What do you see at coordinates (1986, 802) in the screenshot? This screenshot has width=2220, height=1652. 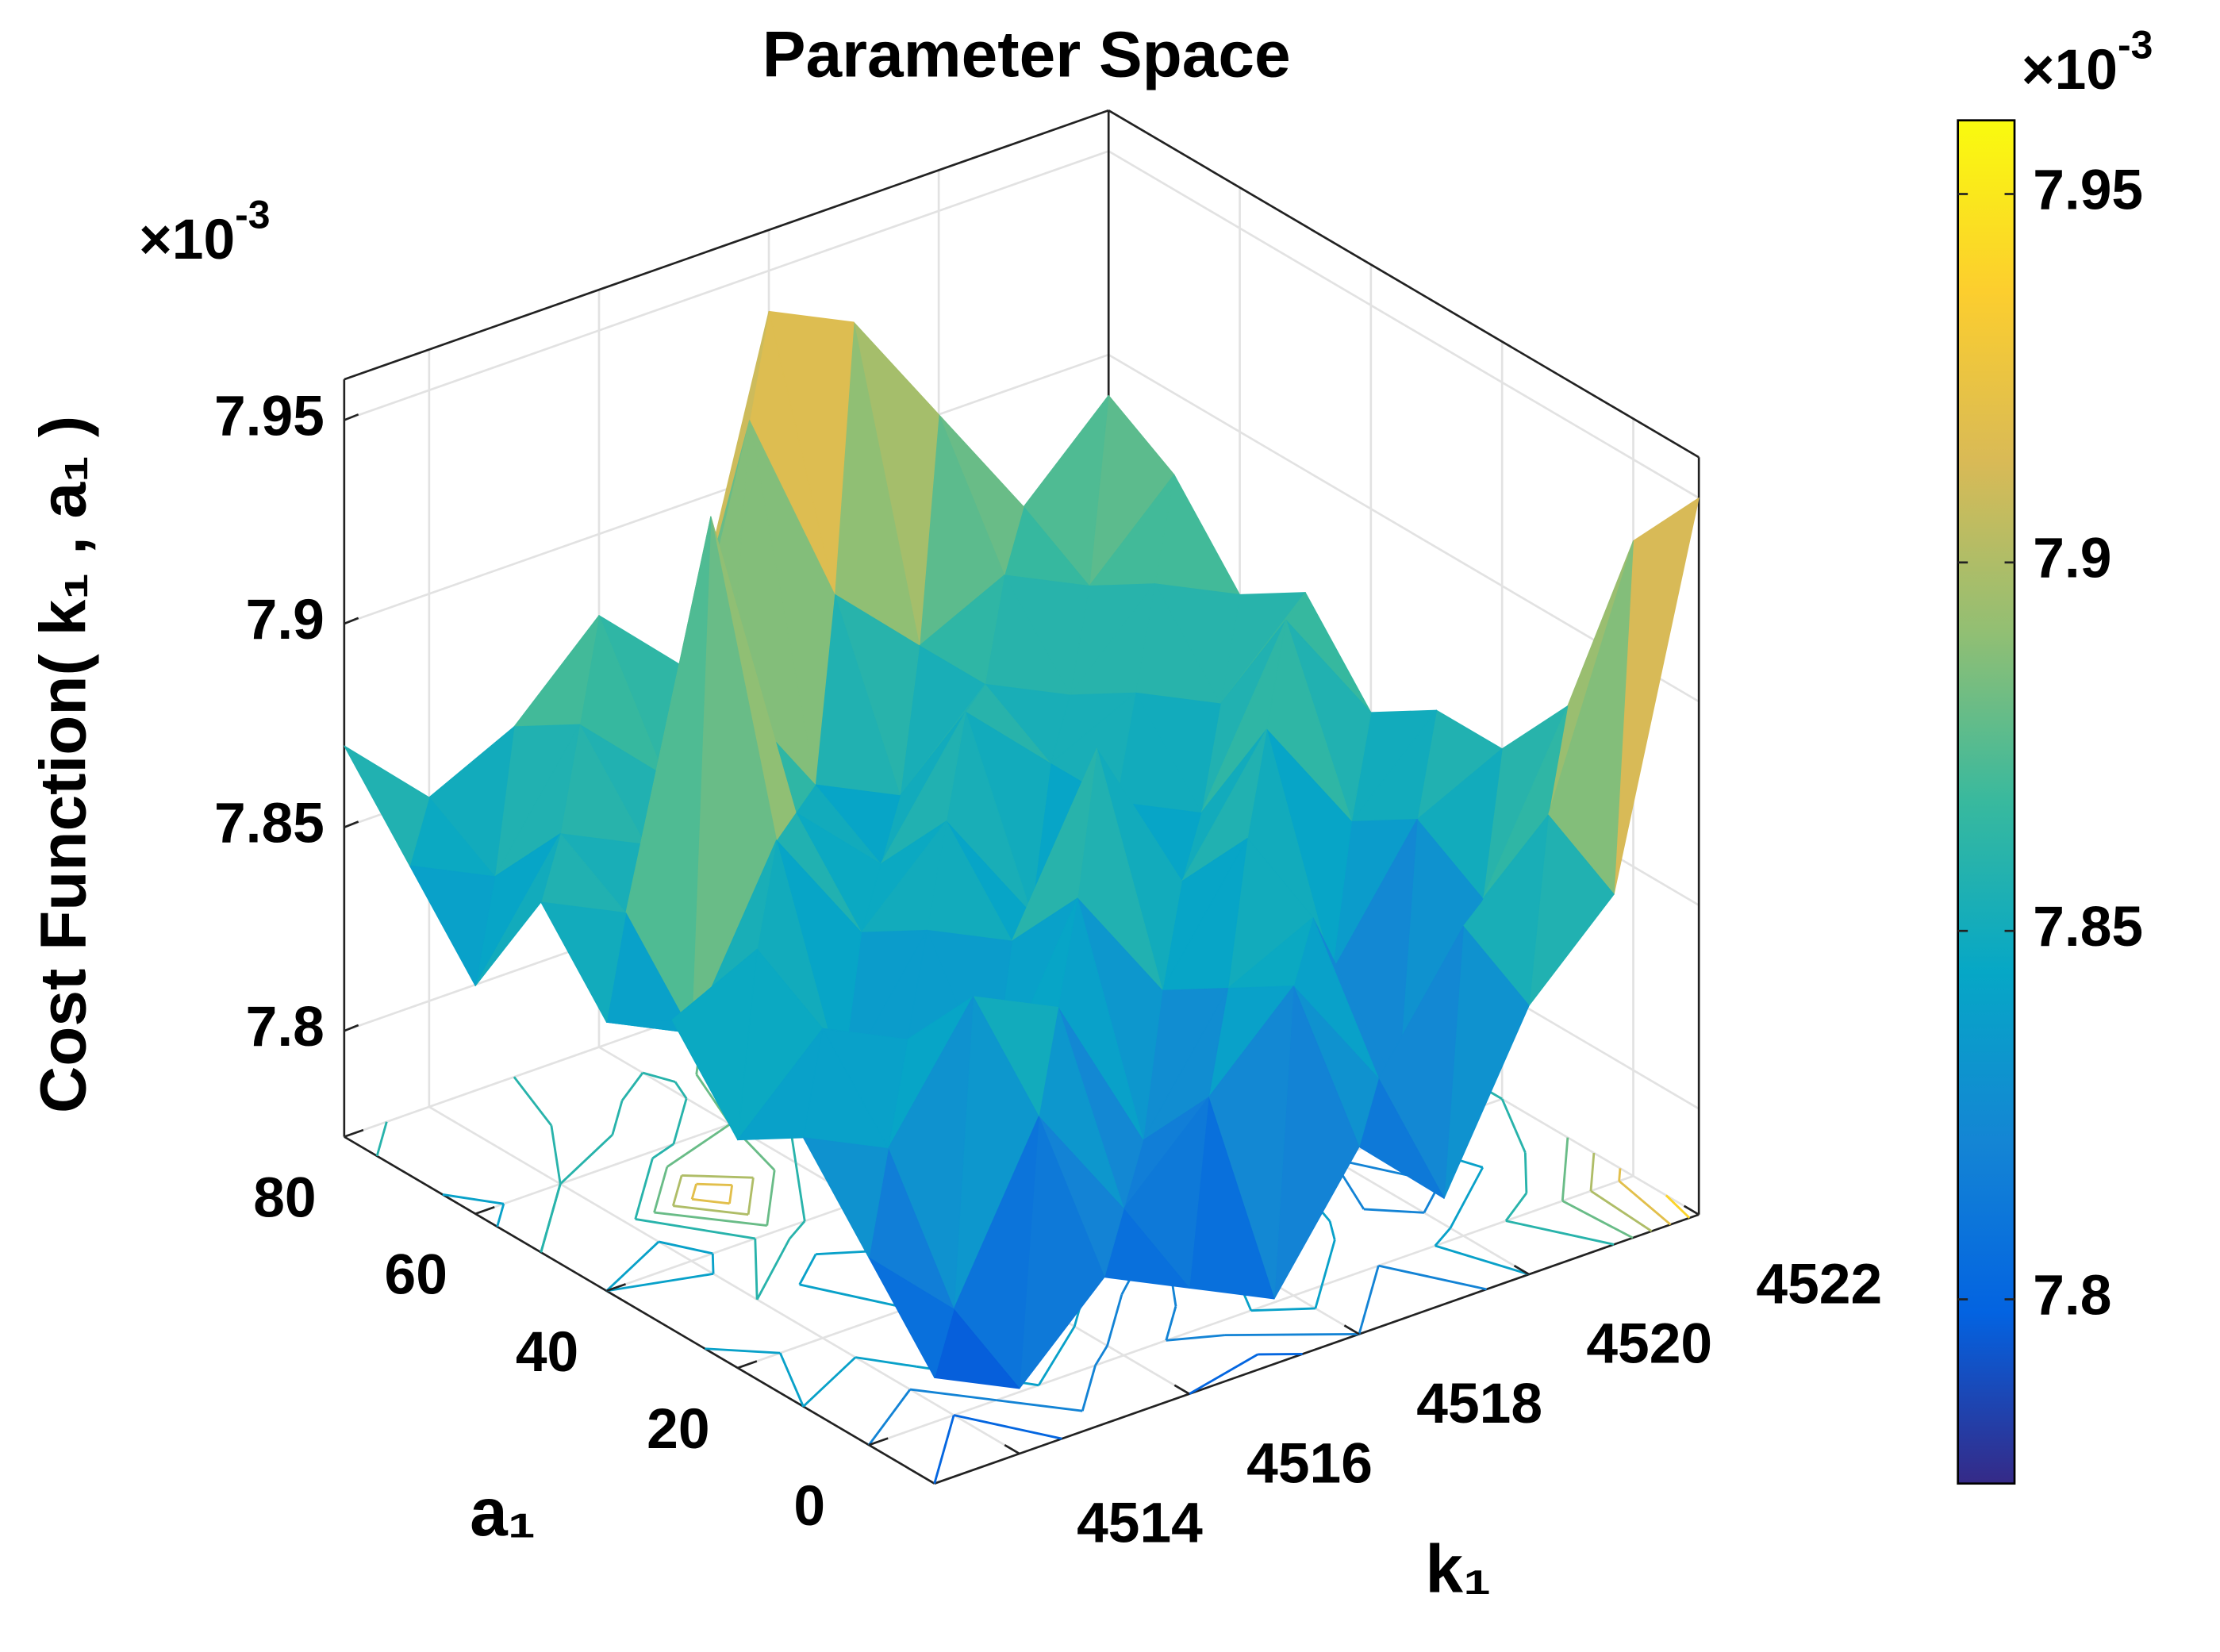 I see `colorbar` at bounding box center [1986, 802].